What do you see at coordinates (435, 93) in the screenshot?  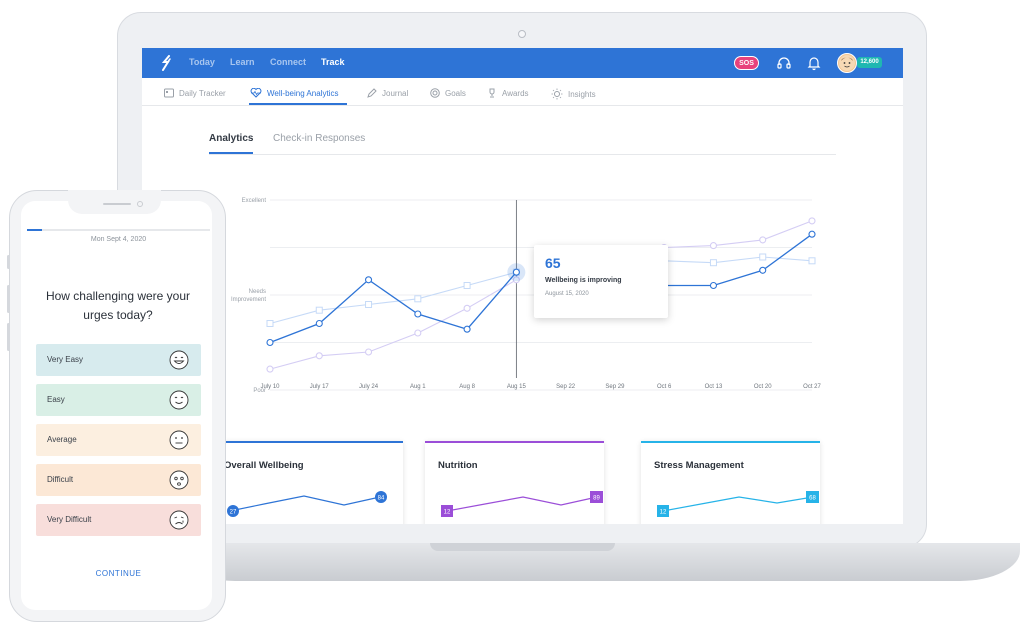 I see `target-icon` at bounding box center [435, 93].